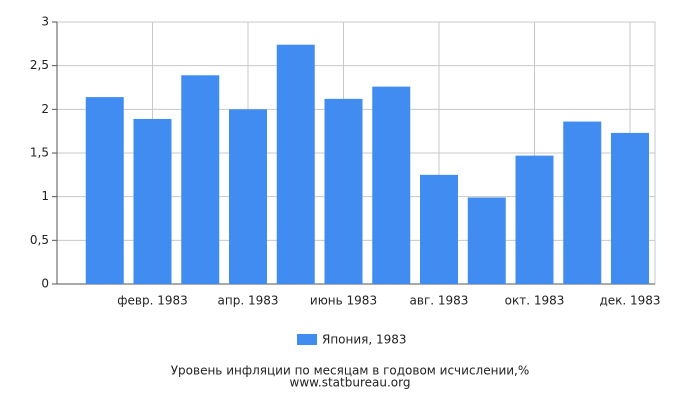  Describe the element at coordinates (350, 383) in the screenshot. I see `caption-url: www.statbureau.org` at that location.